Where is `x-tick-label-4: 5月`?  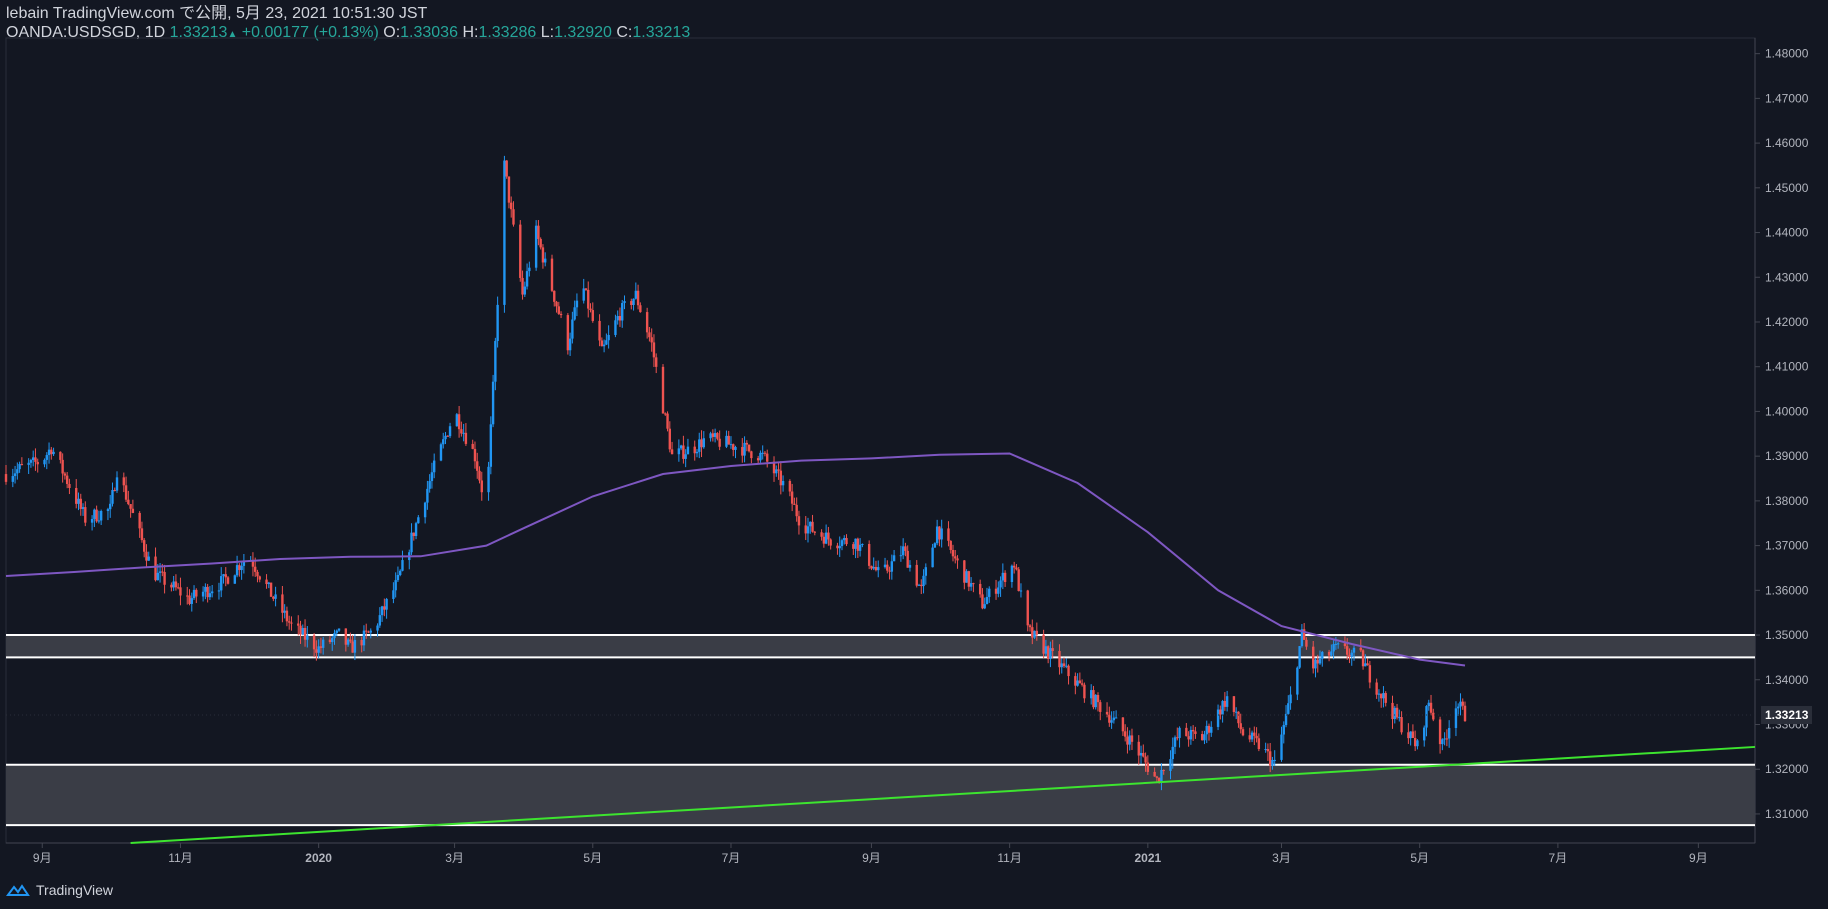
x-tick-label-4: 5月 is located at coordinates (592, 858).